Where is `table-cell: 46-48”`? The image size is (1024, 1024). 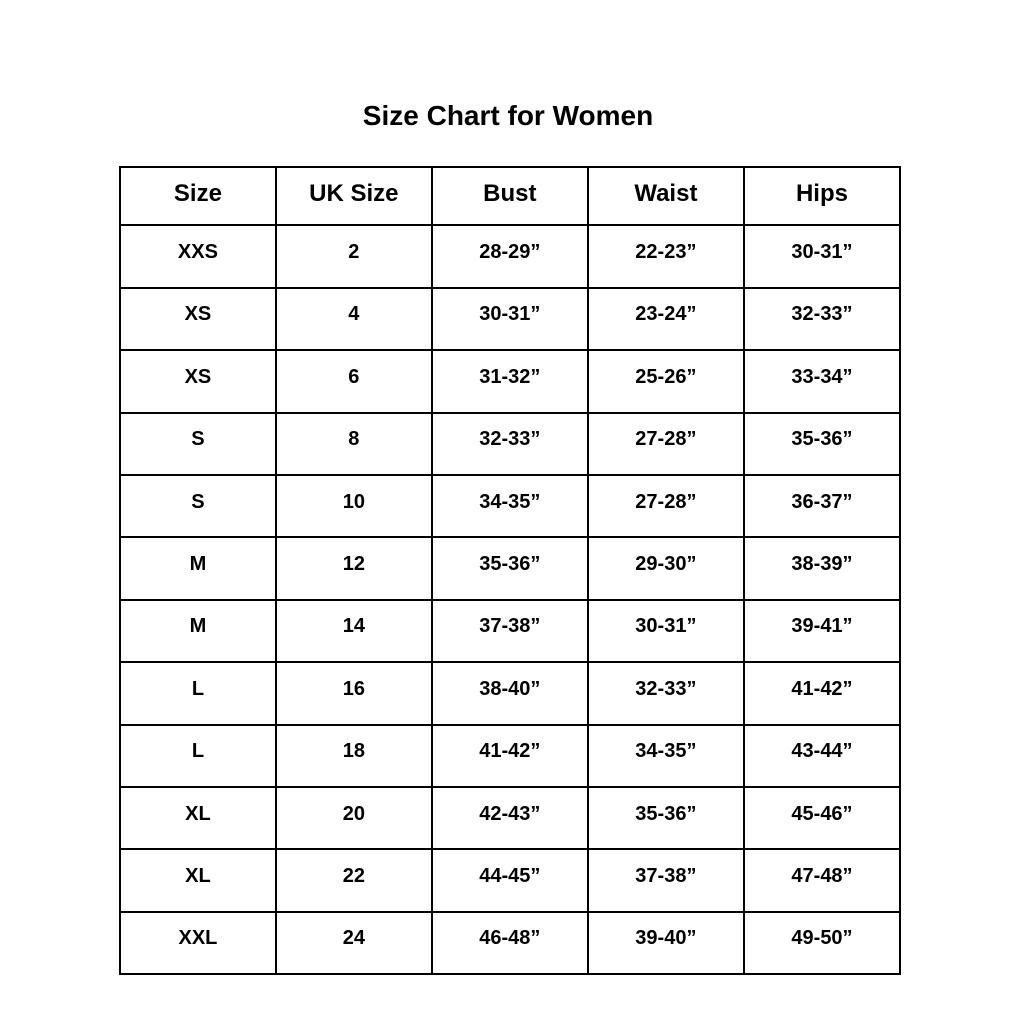 table-cell: 46-48” is located at coordinates (509, 943).